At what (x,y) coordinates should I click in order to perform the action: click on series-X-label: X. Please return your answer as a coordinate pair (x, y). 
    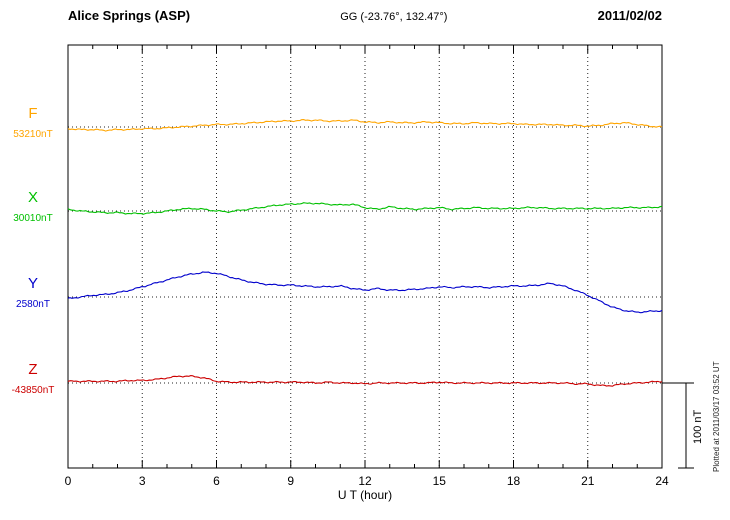
    Looking at the image, I should click on (32, 197).